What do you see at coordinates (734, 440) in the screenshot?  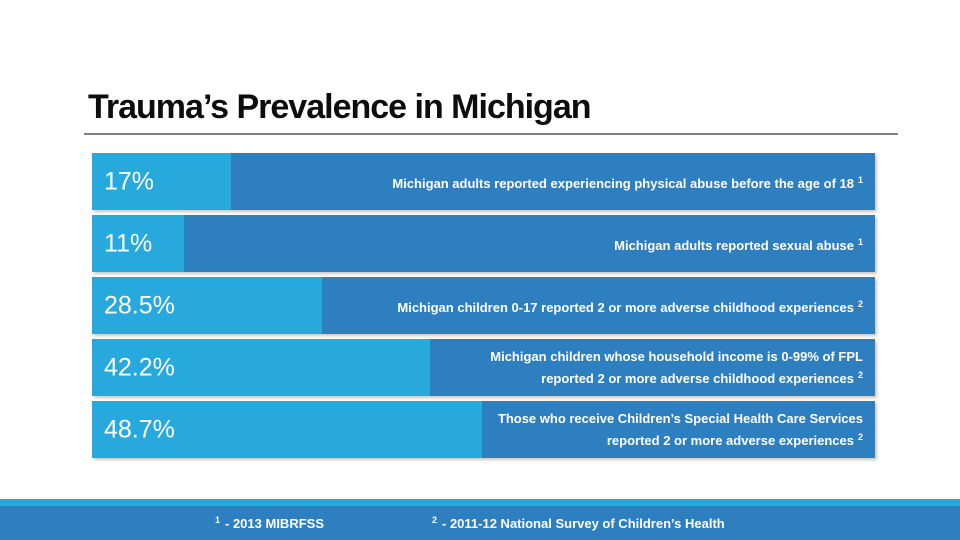 I see `bar-description-text: reported 2 or more adverse experiences 2` at bounding box center [734, 440].